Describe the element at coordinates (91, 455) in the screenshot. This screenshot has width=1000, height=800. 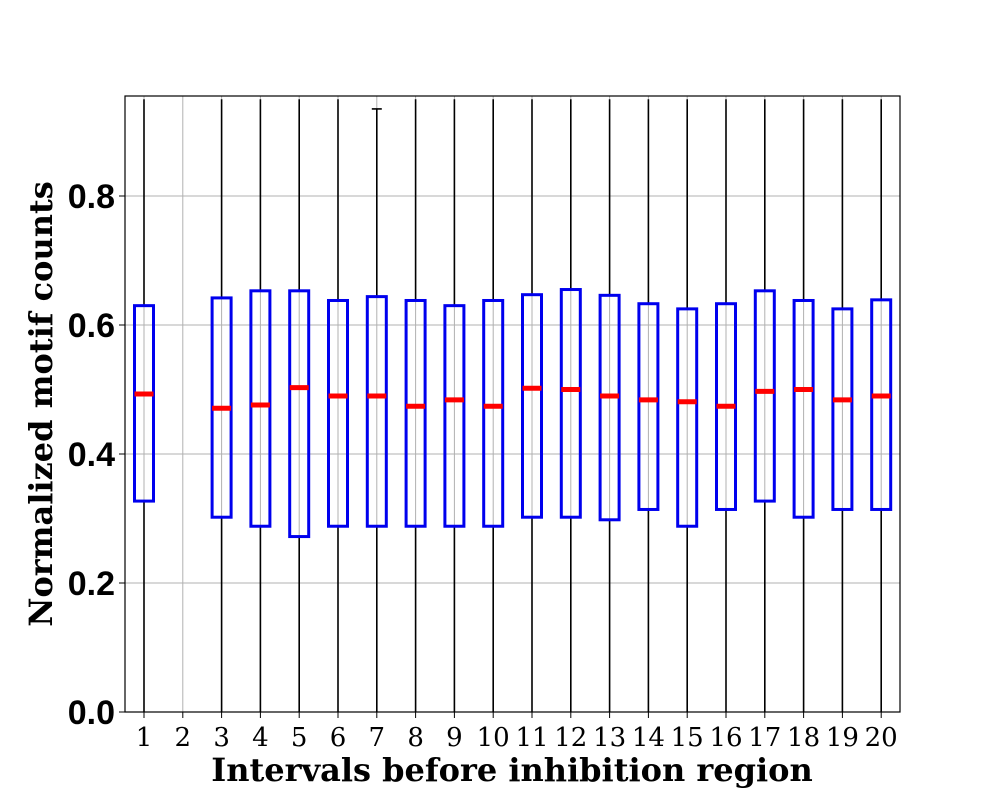
I see `y-tick-label: 0.4` at that location.